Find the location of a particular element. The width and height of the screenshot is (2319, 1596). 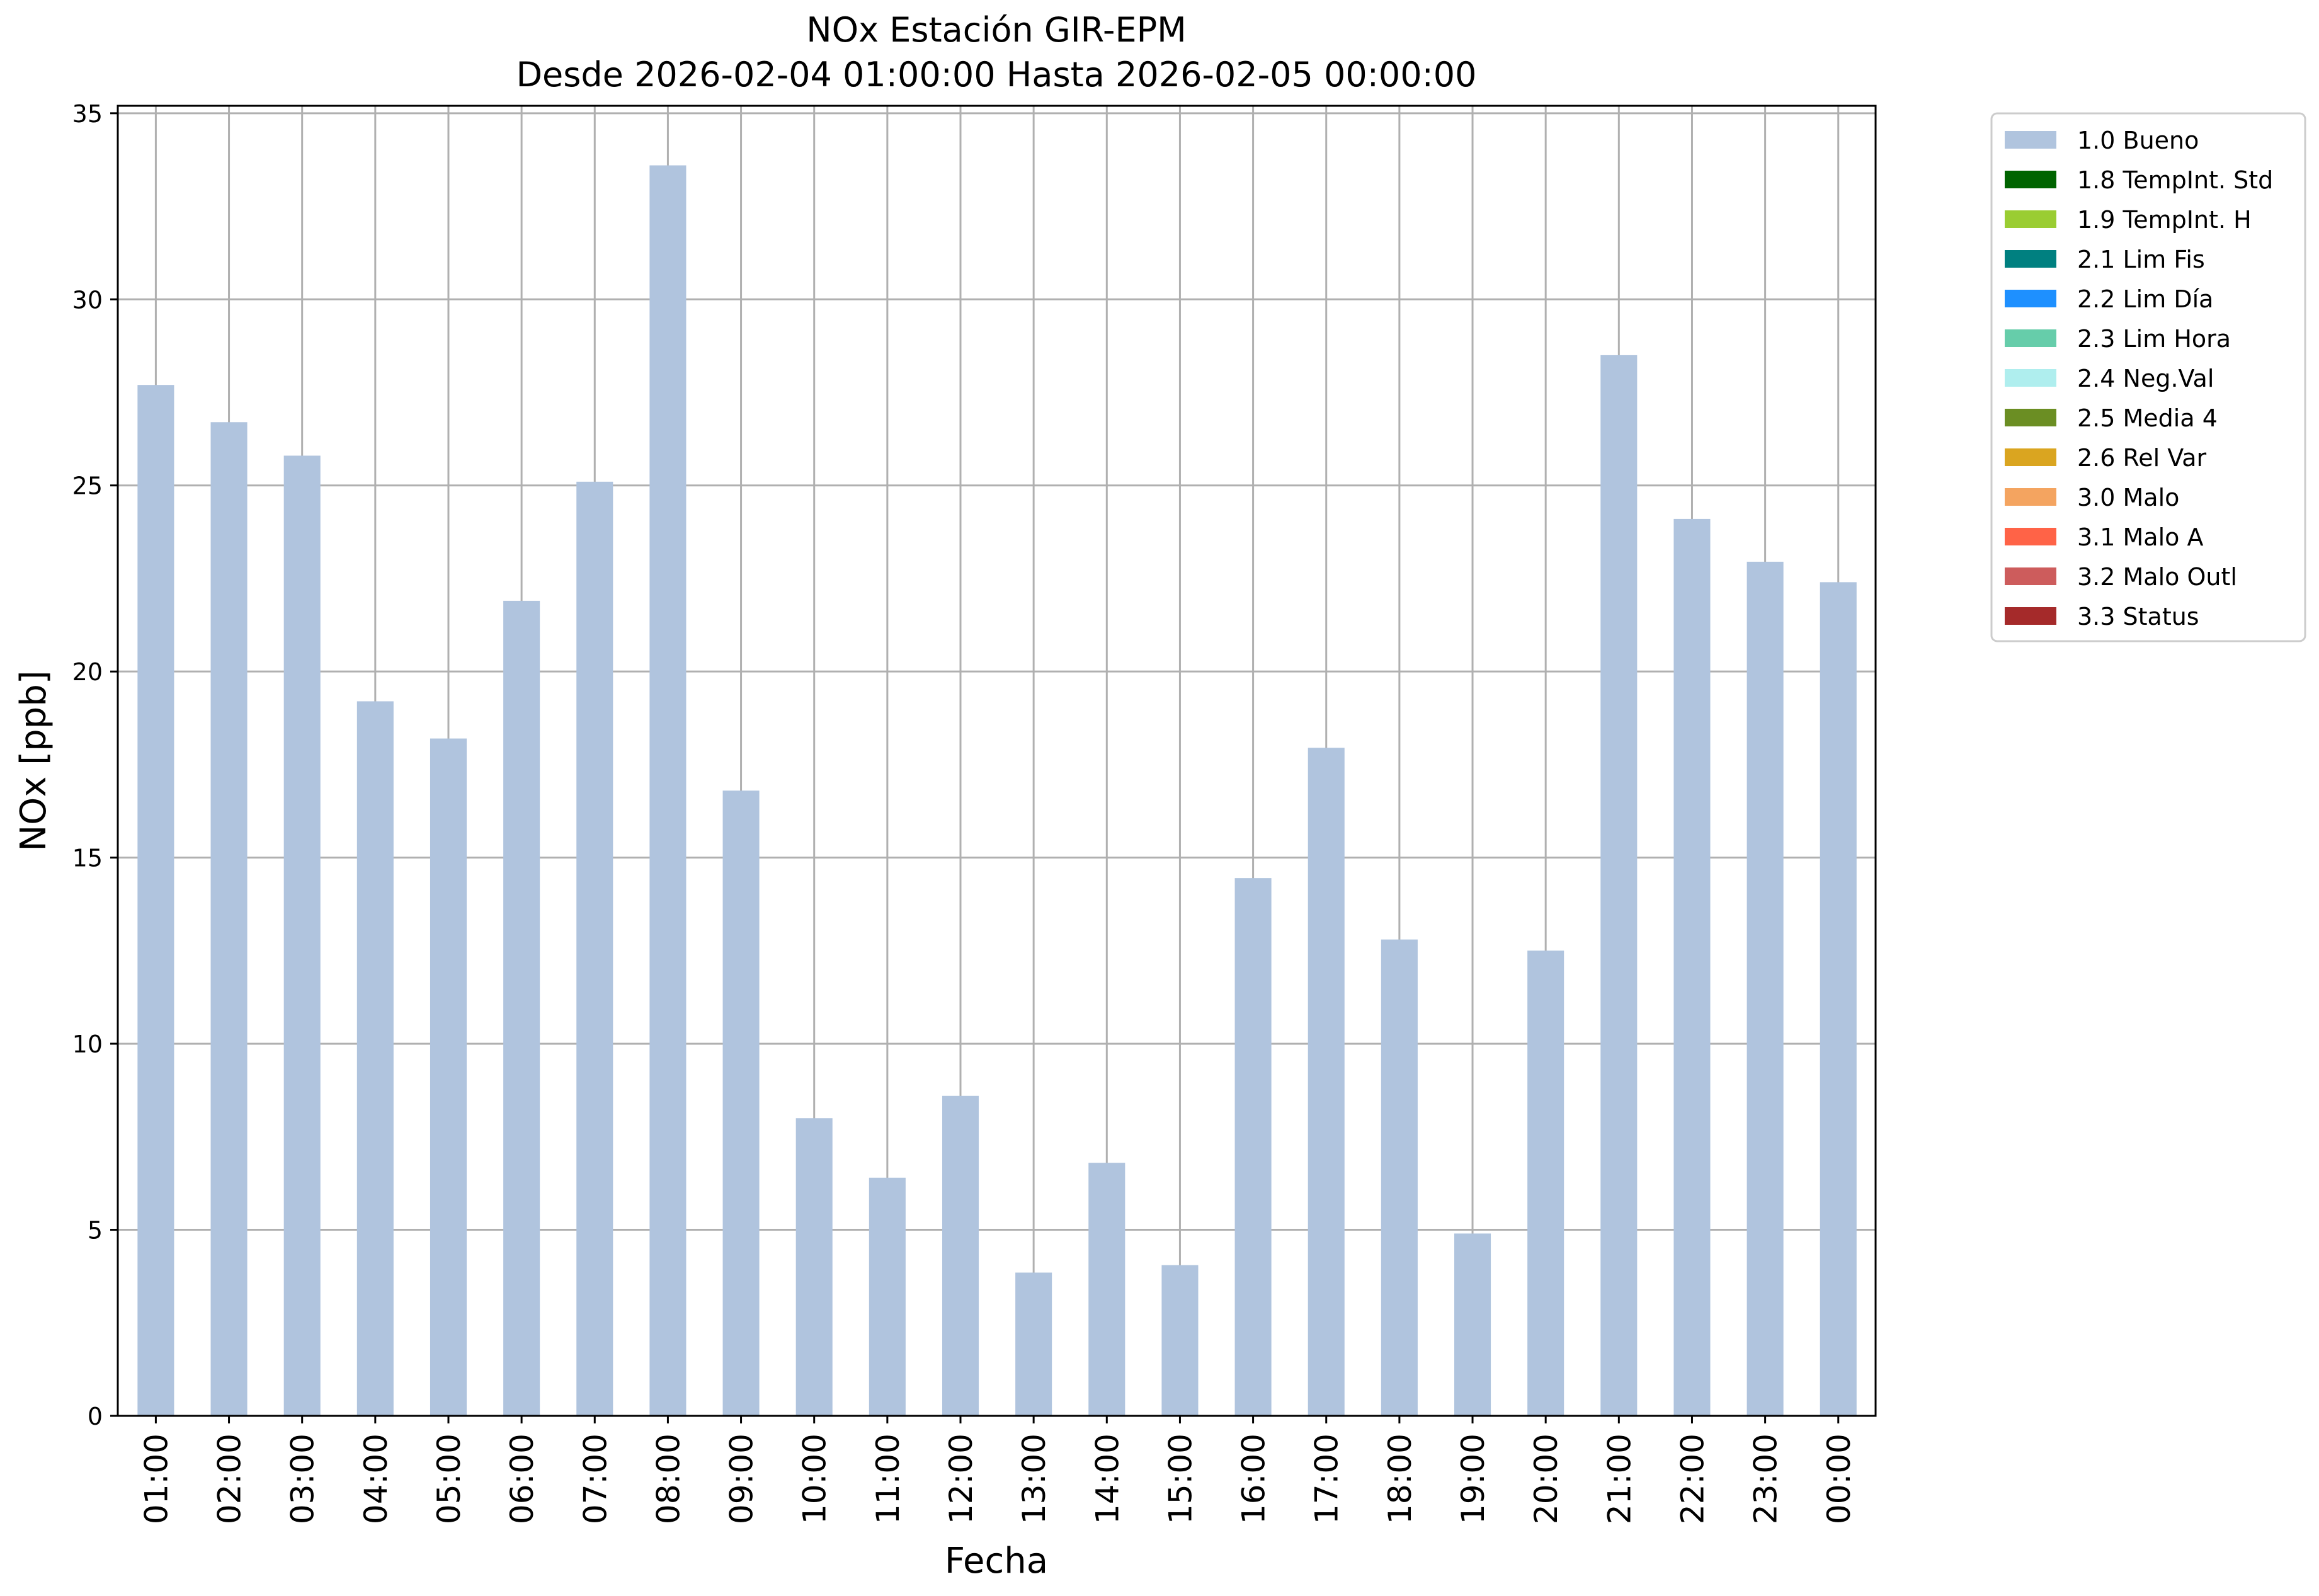

y-tick-label: 25 is located at coordinates (87, 486).